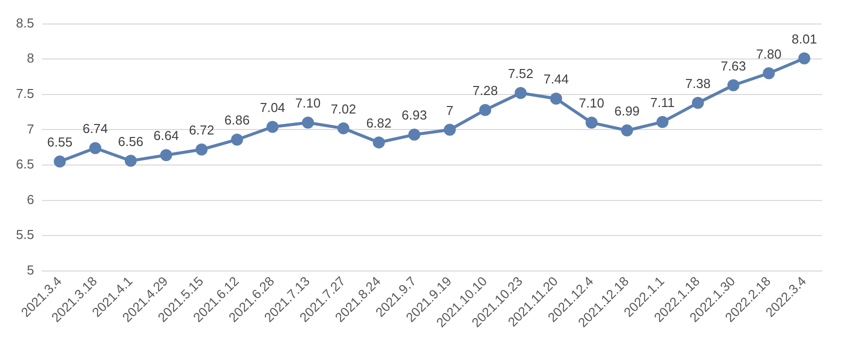  I want to click on y-tick-label: 6.5, so click(25, 164).